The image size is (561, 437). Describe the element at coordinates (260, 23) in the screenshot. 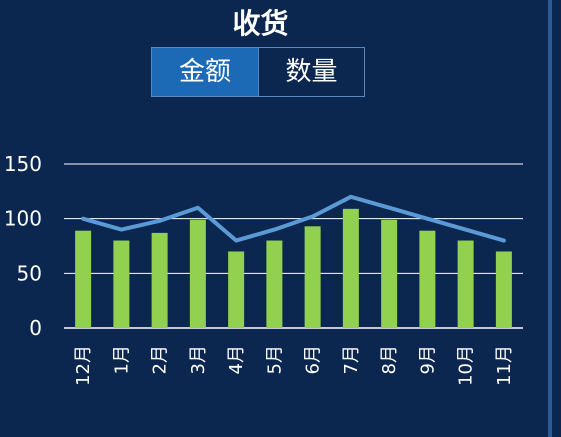

I see `chart-title: 收货` at that location.